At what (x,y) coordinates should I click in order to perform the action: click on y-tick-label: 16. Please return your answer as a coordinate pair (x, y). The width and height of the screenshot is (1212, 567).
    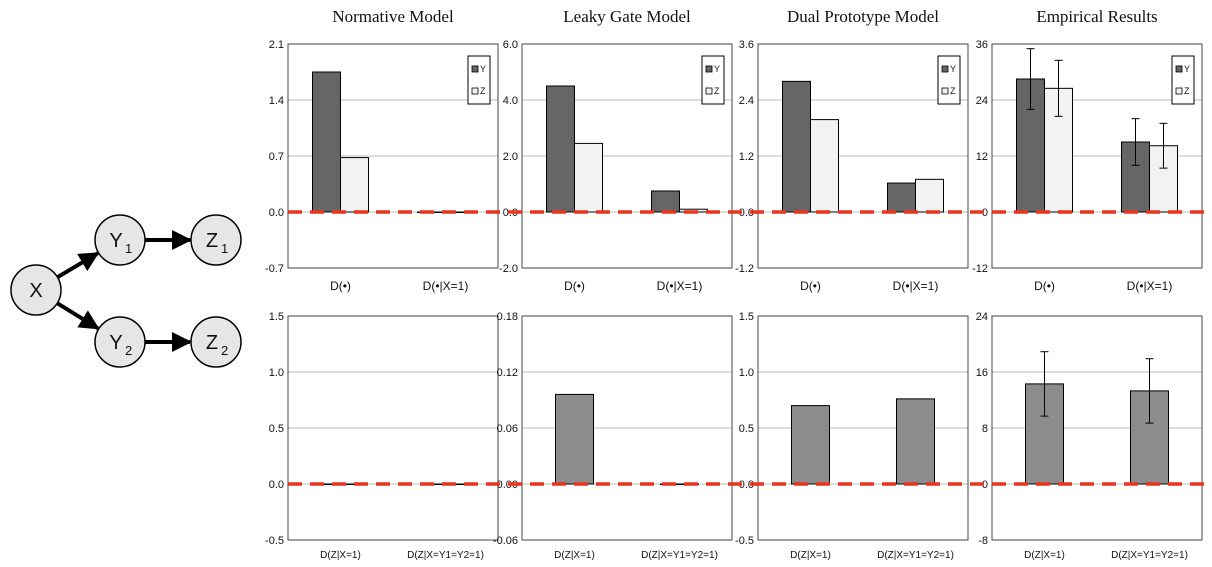
    Looking at the image, I should click on (982, 373).